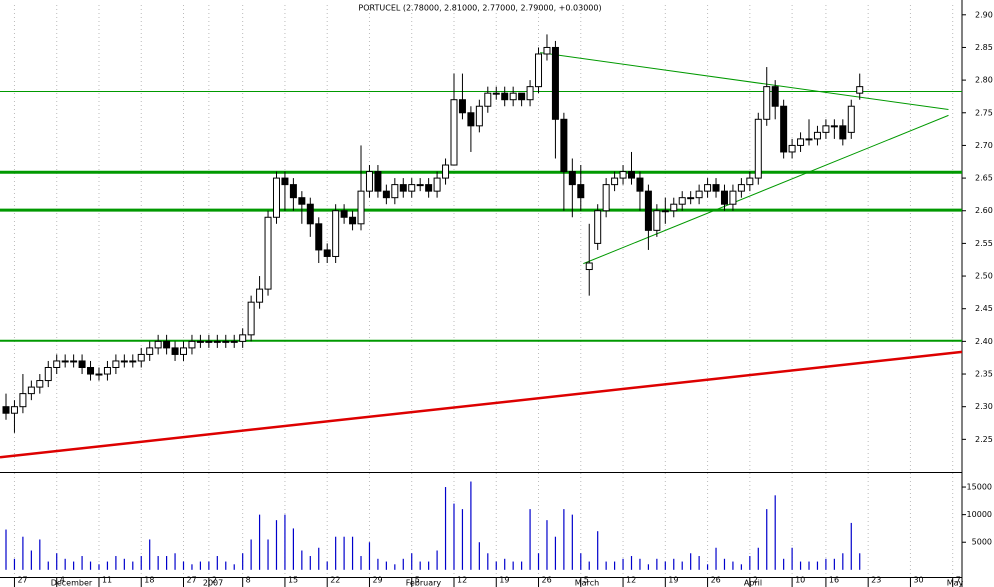  I want to click on y-tick-label: 2.50, so click(984, 276).